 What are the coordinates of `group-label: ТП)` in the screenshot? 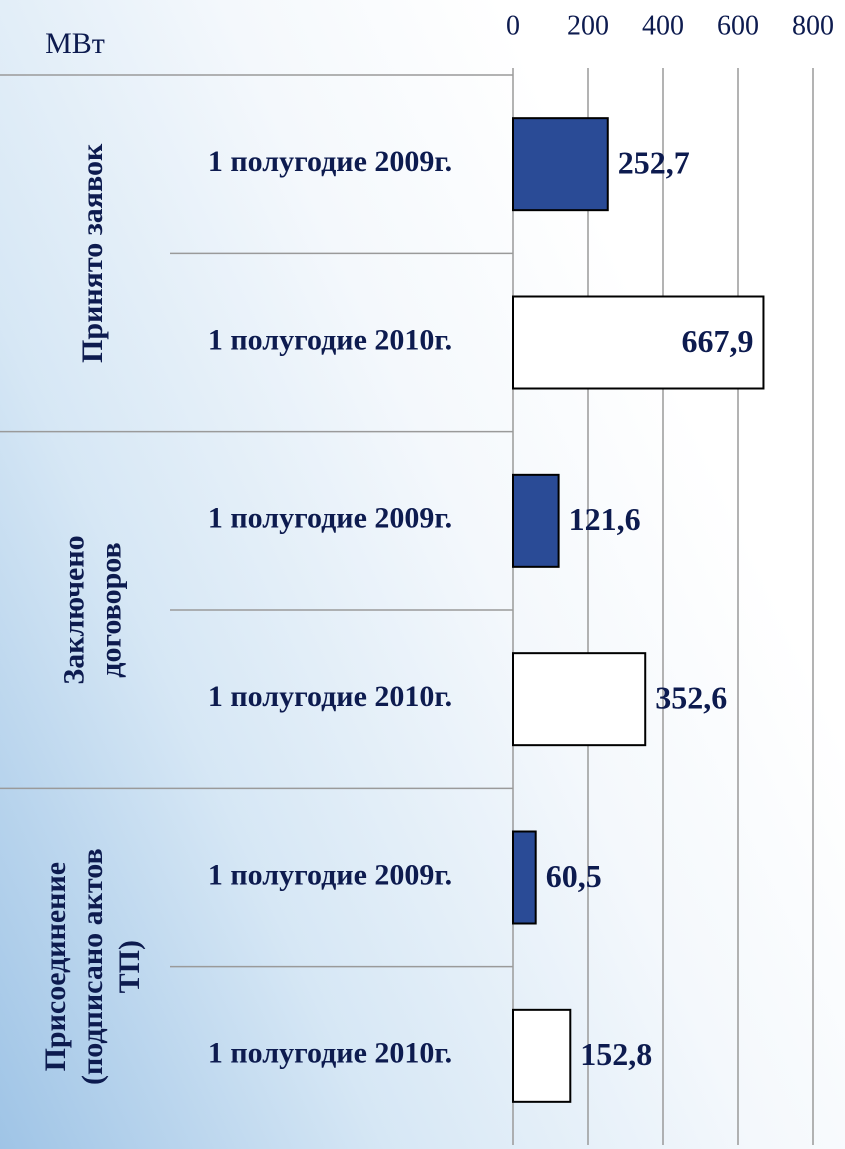 It's located at (129, 966).